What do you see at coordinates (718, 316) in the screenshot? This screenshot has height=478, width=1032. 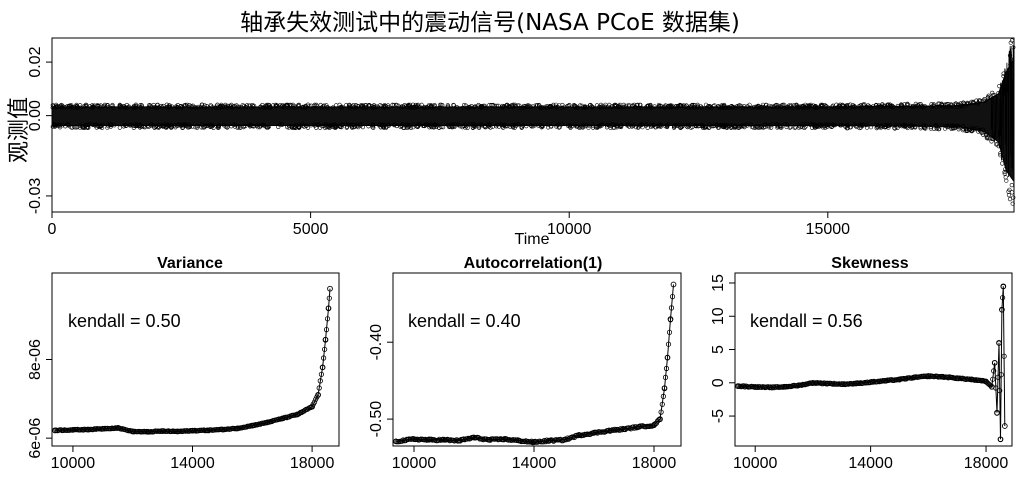 I see `y-tick-label: 10` at bounding box center [718, 316].